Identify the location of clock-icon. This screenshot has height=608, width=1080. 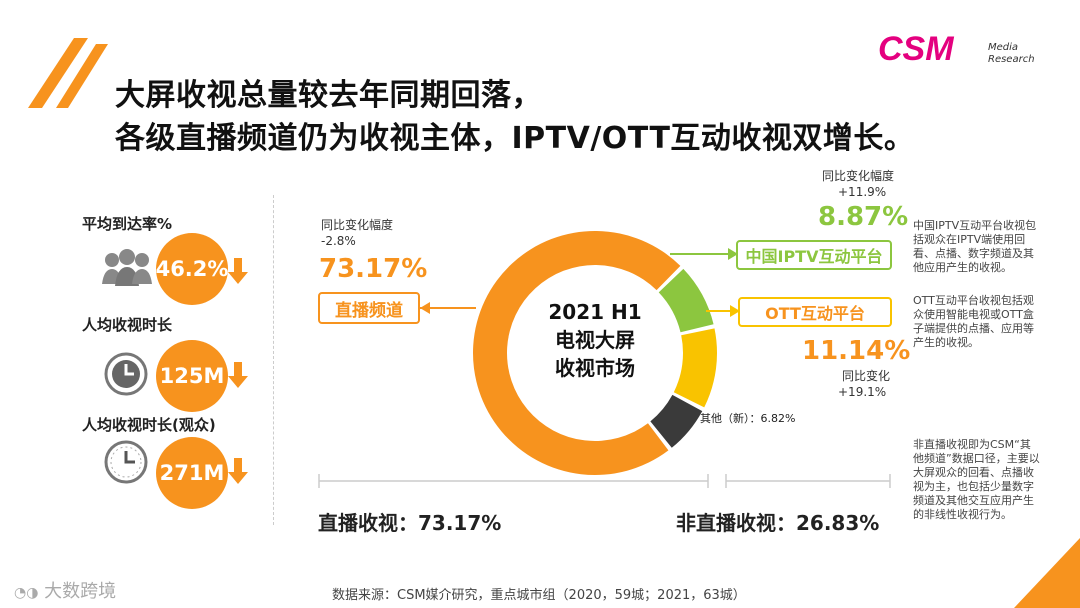
(126, 374).